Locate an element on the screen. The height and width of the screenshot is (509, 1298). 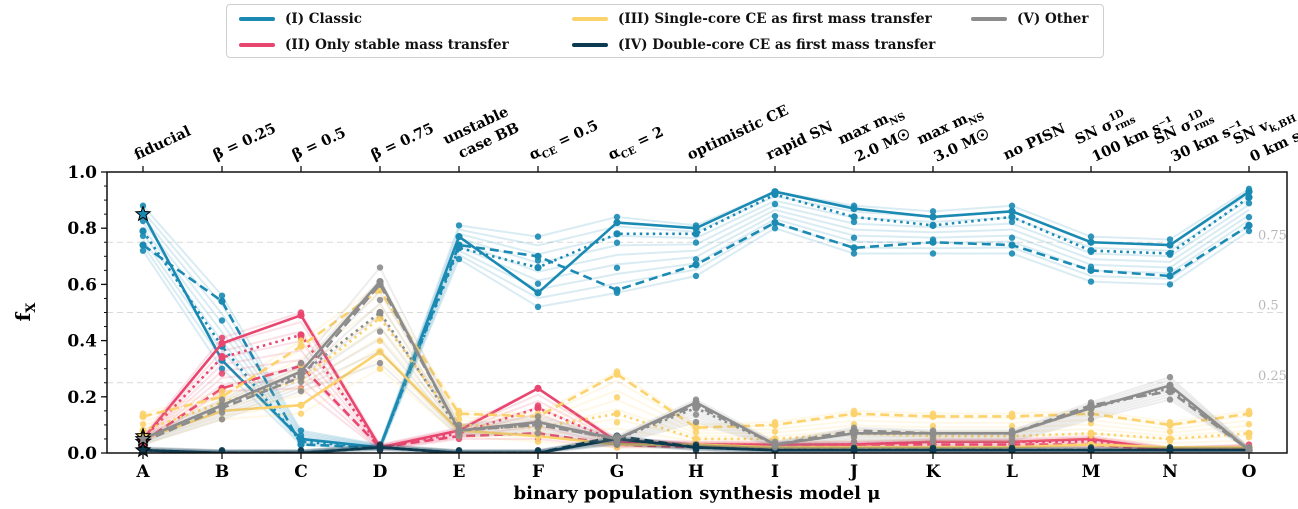
legend-item-other: (V) Other is located at coordinates (1029, 19).